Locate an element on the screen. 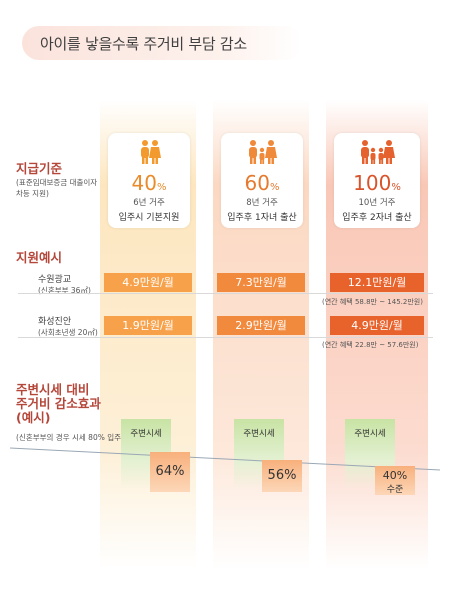 The height and width of the screenshot is (600, 453). tier-percent-3: 100% is located at coordinates (377, 183).